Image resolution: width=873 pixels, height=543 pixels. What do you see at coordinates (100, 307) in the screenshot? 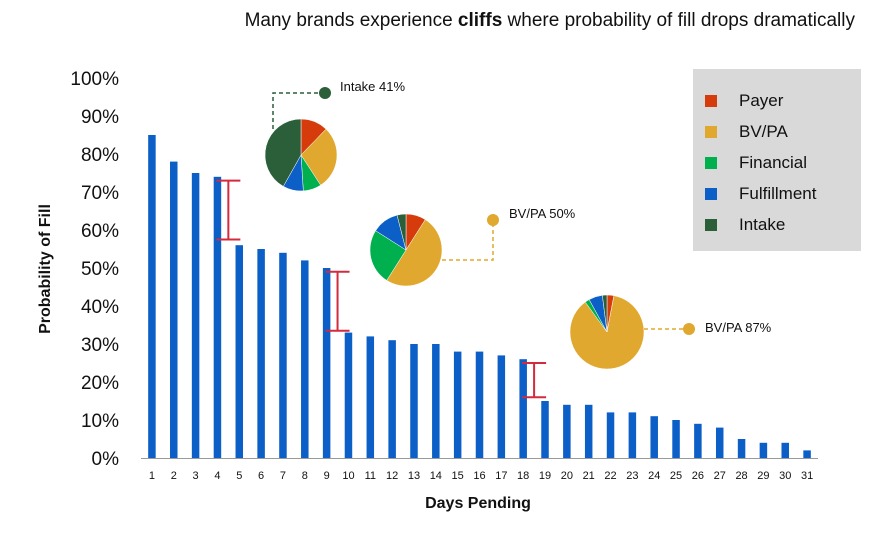
I see `y-tick-label: 40%` at bounding box center [100, 307].